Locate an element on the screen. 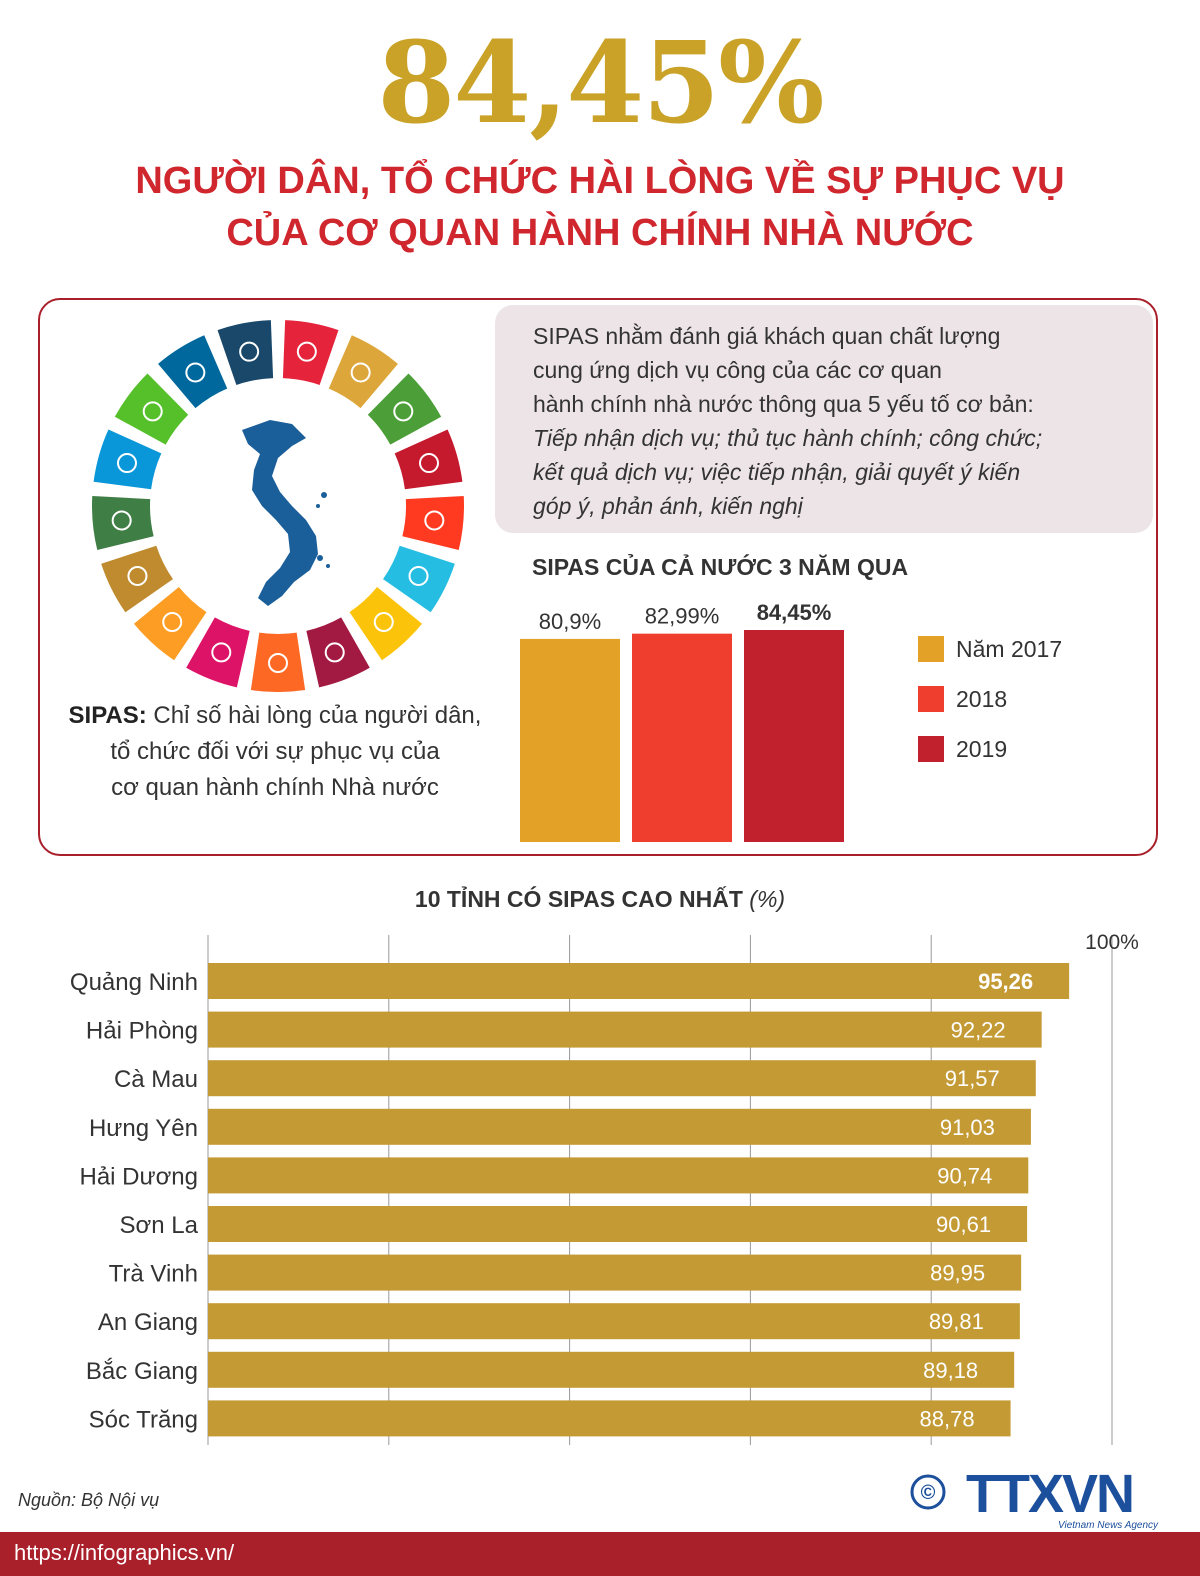 The image size is (1200, 1576). province-name-label: Quảng Ninh is located at coordinates (134, 982).